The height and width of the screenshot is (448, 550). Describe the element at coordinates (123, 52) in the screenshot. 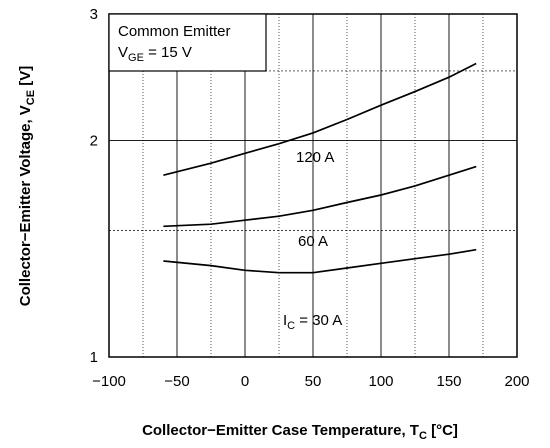

I see `annotation-v: V` at that location.